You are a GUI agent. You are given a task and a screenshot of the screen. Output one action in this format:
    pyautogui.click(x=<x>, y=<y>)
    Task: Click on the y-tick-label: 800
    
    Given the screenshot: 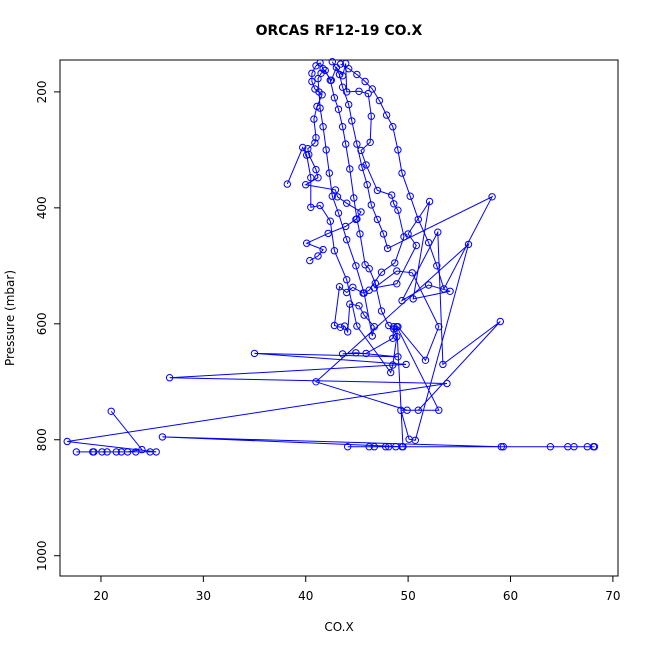 What is the action you would take?
    pyautogui.click(x=42, y=439)
    